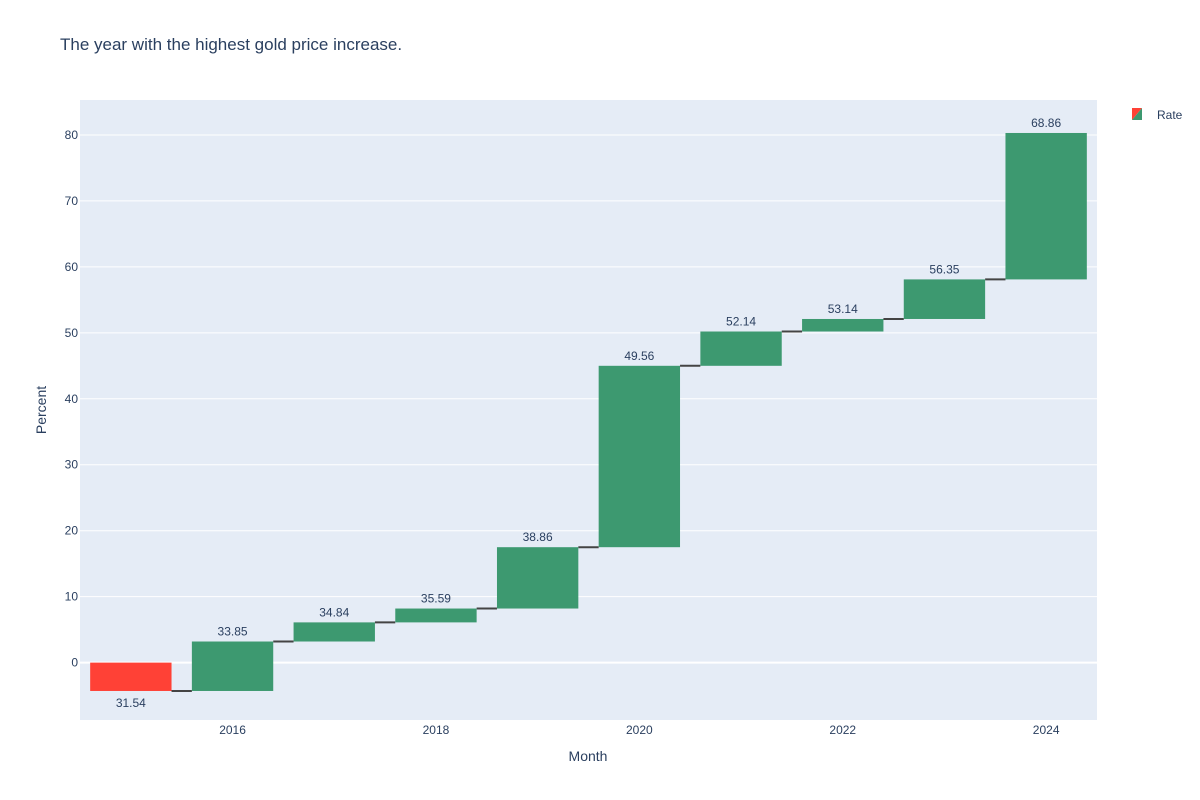 This screenshot has width=1200, height=800. I want to click on bar-label-2016: 33.85, so click(233, 632).